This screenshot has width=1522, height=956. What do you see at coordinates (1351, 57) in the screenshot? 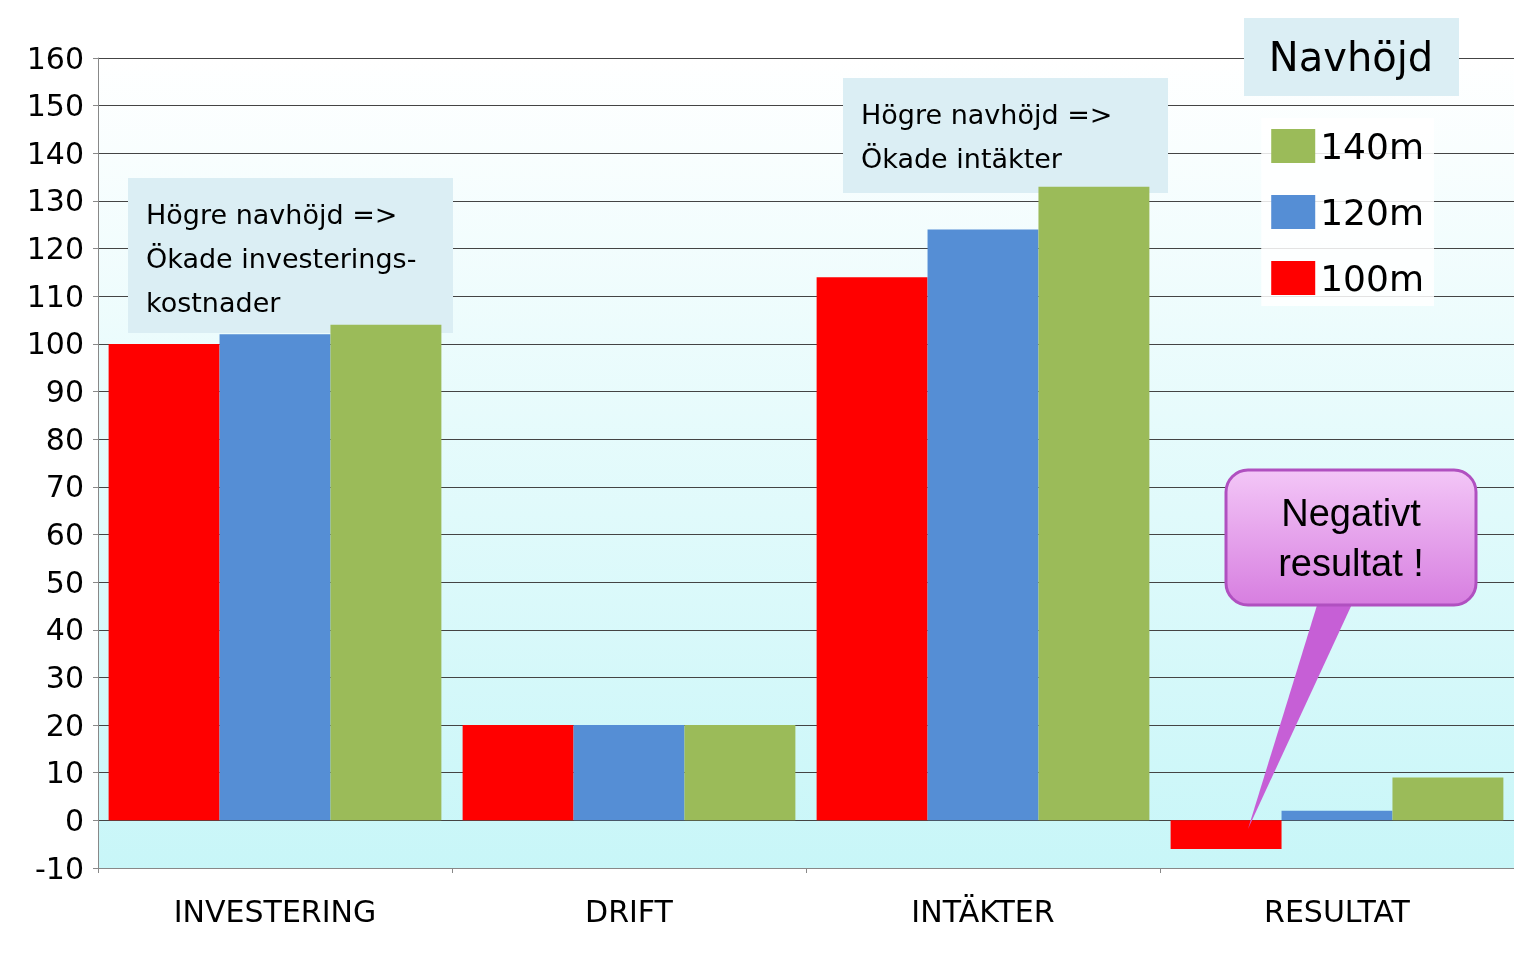
I see `legend-title: Navhöjd` at bounding box center [1351, 57].